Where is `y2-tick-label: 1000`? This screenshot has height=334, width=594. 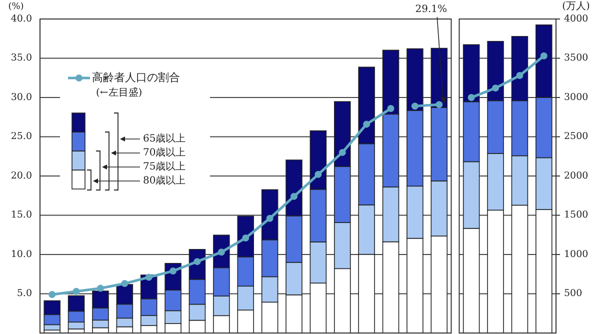 y2-tick-label: 1000 is located at coordinates (576, 254).